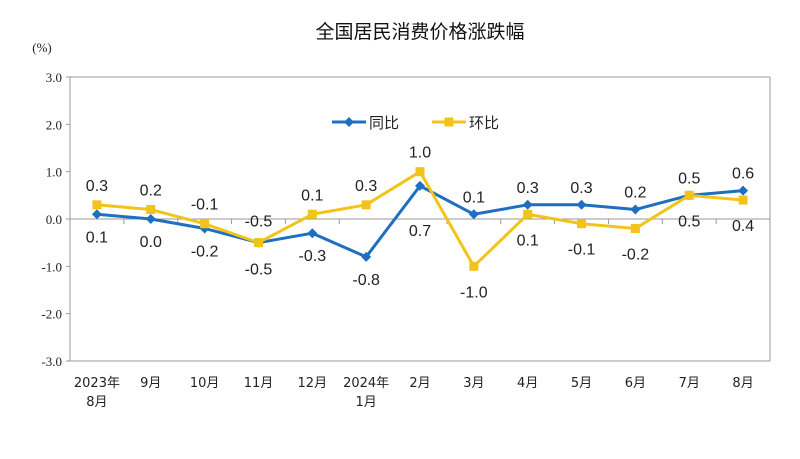 The width and height of the screenshot is (800, 459). I want to click on data-label: 0.7, so click(420, 231).